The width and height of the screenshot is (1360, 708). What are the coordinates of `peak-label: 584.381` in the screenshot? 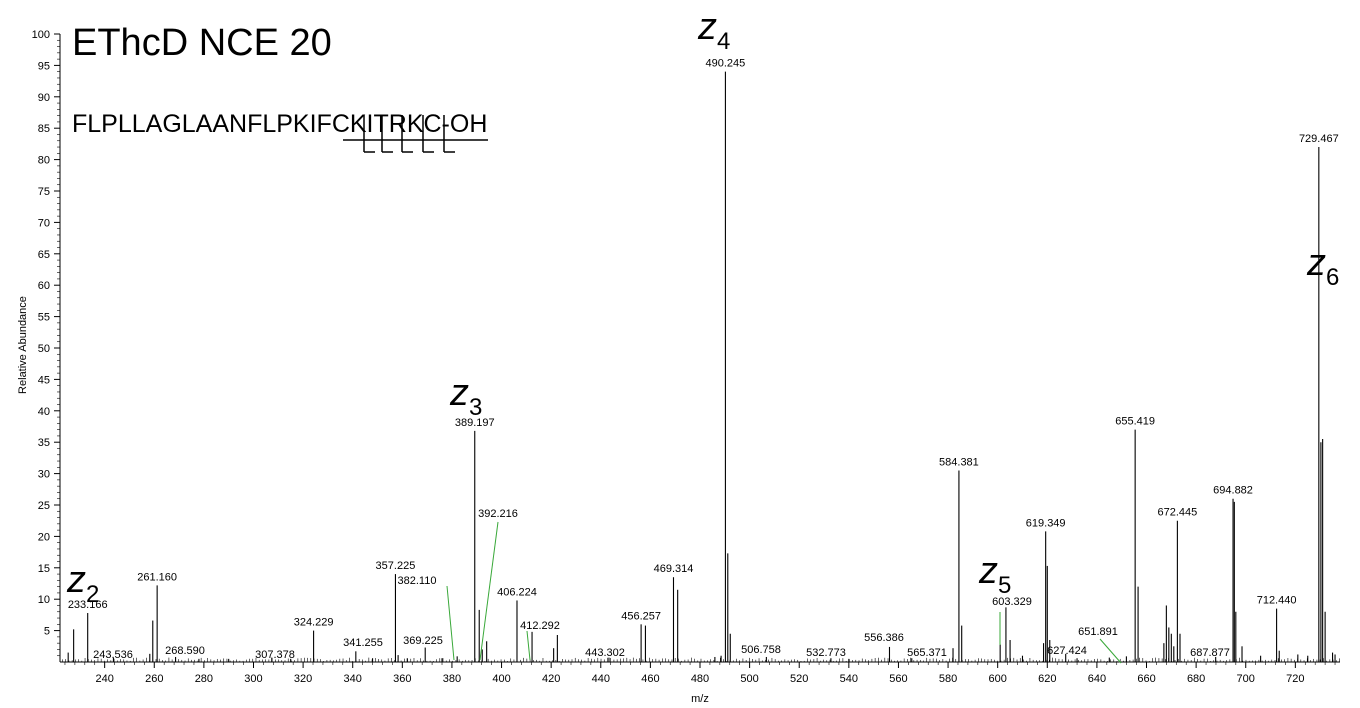 It's located at (959, 462).